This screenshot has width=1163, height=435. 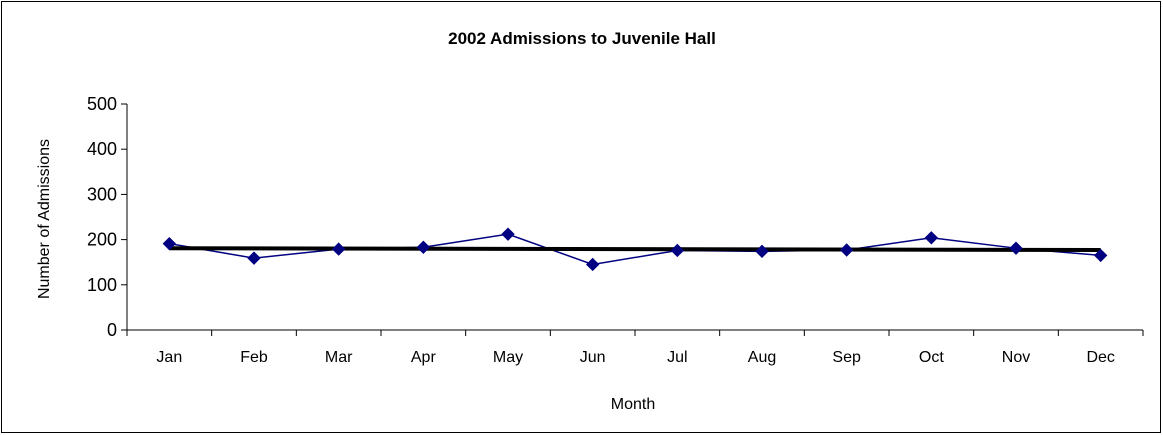 I want to click on series-line, so click(x=635, y=249).